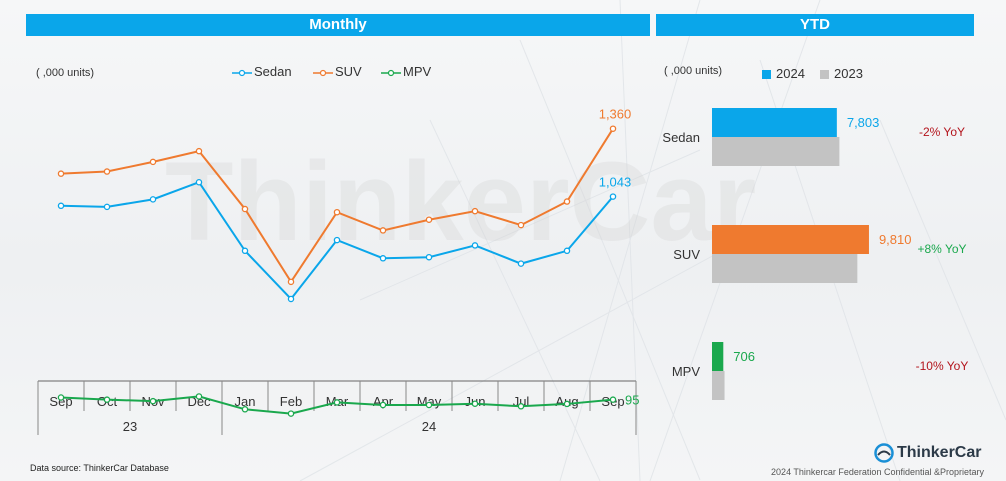 This screenshot has width=1006, height=481. What do you see at coordinates (338, 25) in the screenshot?
I see `monthly-header: Monthly` at bounding box center [338, 25].